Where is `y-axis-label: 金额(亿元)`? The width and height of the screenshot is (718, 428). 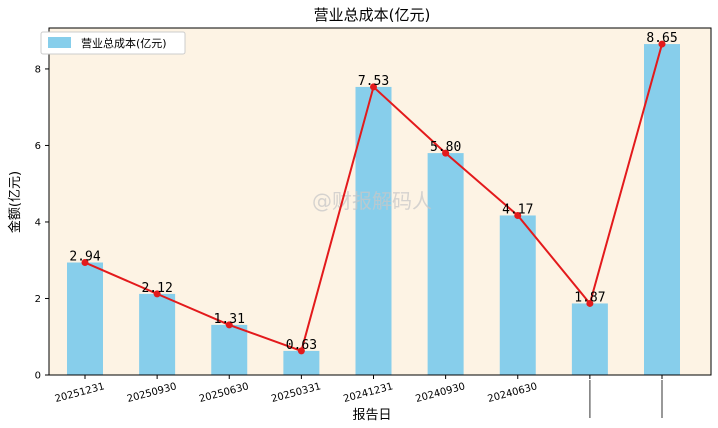 y-axis-label: 金额(亿元) is located at coordinates (15, 202).